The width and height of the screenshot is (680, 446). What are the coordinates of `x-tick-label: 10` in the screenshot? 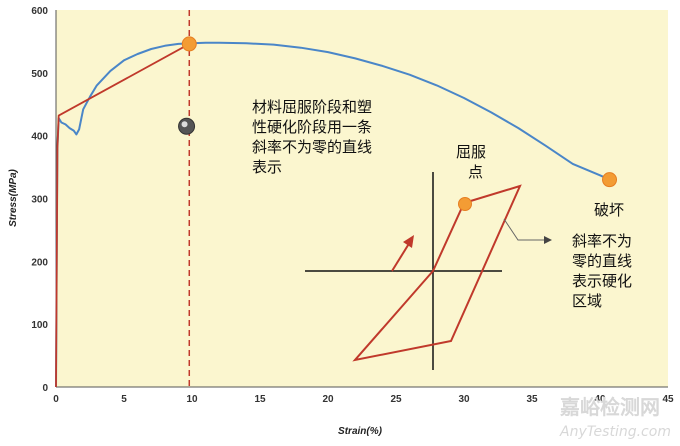 It's located at (192, 399).